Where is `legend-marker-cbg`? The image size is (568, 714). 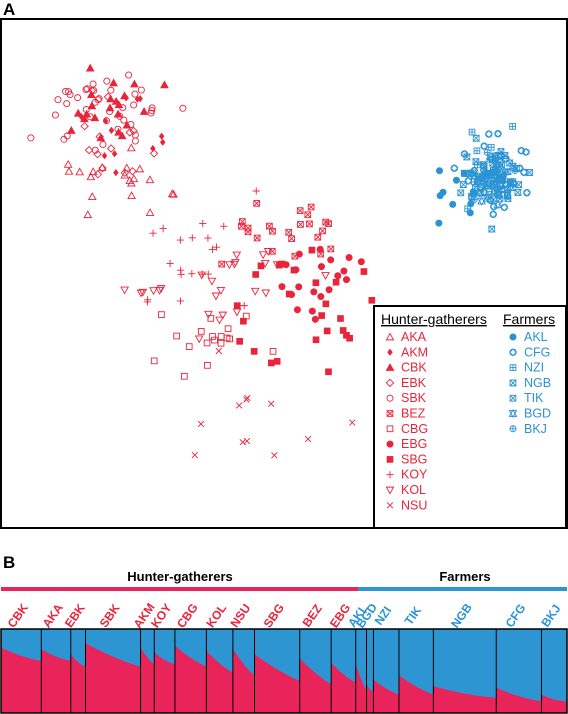 legend-marker-cbg is located at coordinates (390, 429).